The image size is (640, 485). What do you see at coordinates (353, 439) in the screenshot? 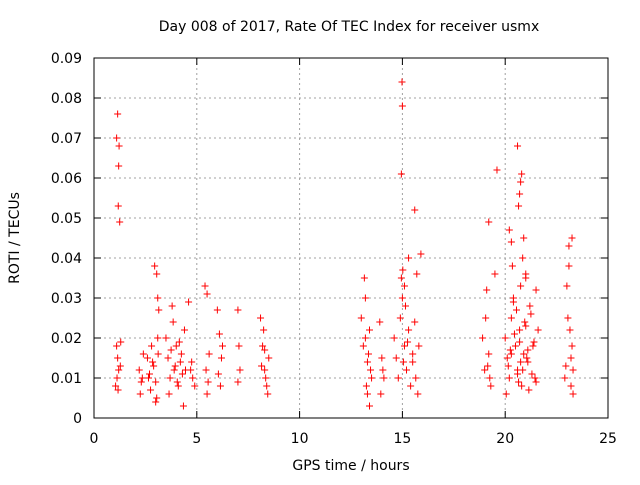
I see `x-tick-labels: 0 5 10 15 20 25` at bounding box center [353, 439].